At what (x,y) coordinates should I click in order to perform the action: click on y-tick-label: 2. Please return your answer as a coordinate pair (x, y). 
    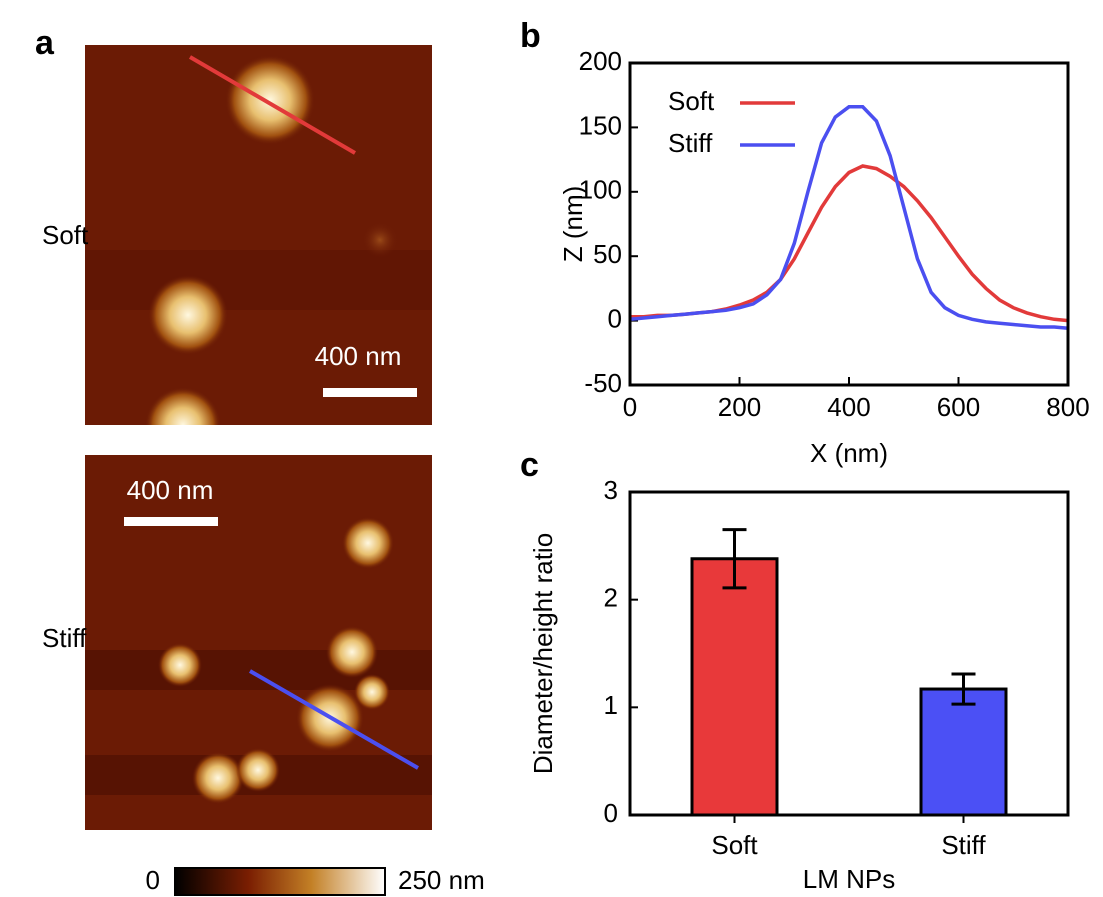
    Looking at the image, I should click on (611, 598).